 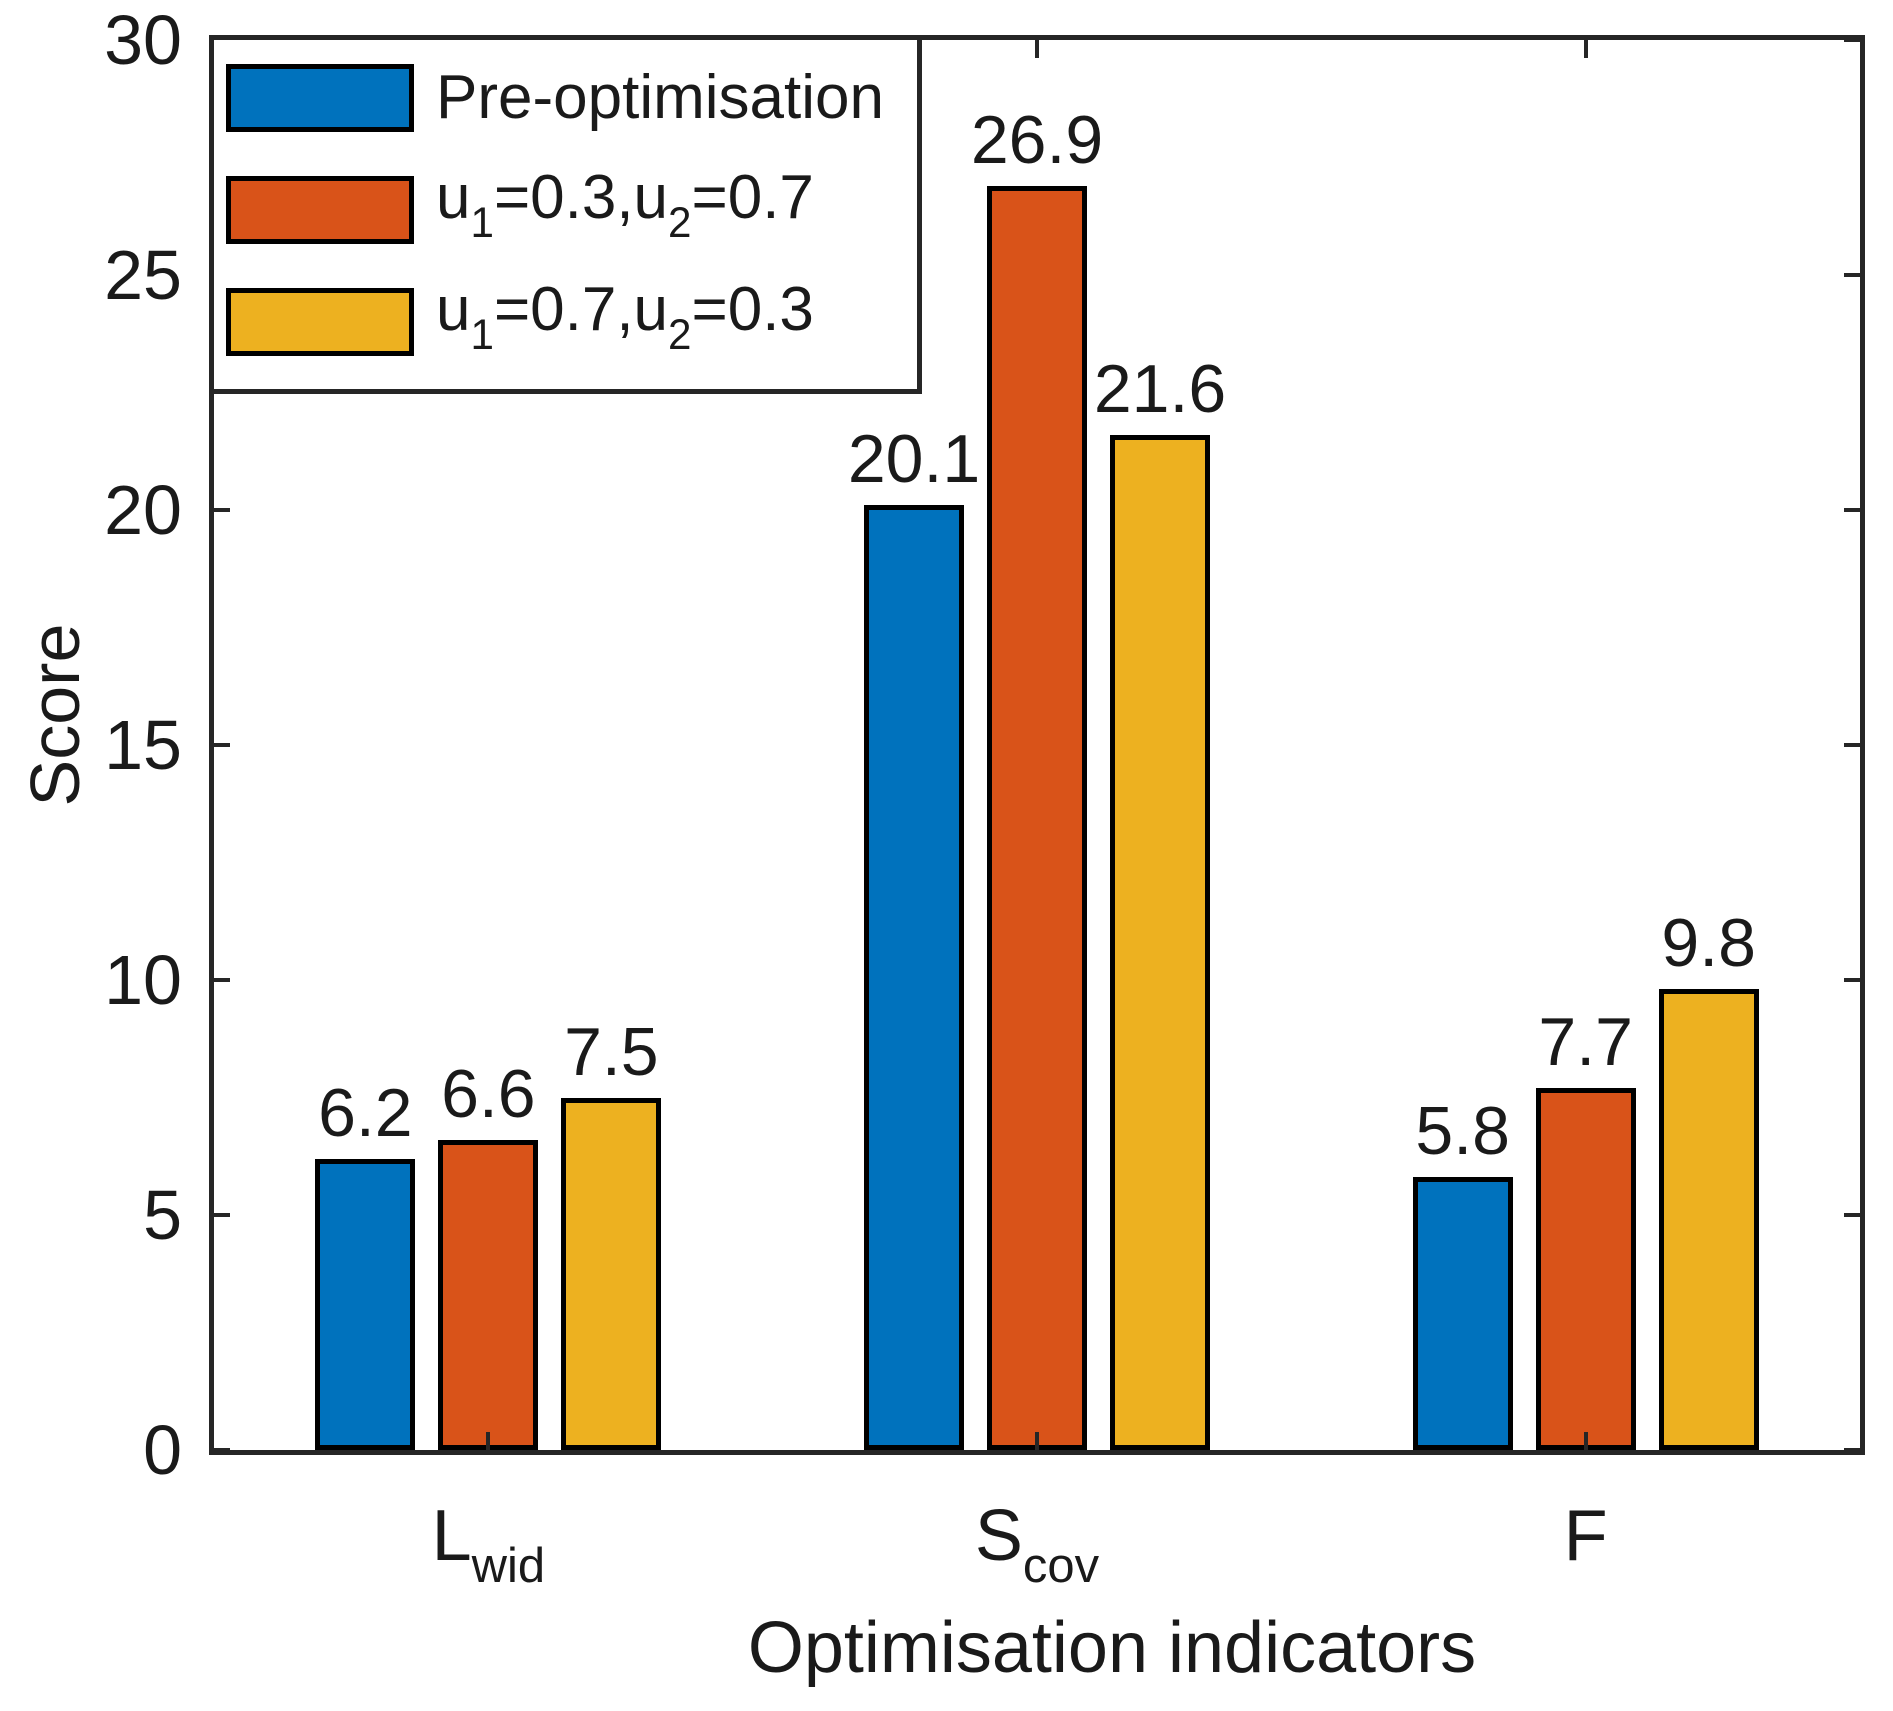 I want to click on bar-value-label: 21.6, so click(x=1160, y=388).